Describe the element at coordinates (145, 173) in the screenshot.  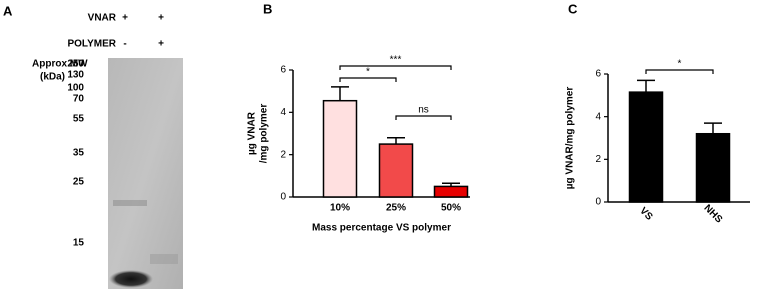
I see `gel-image` at that location.